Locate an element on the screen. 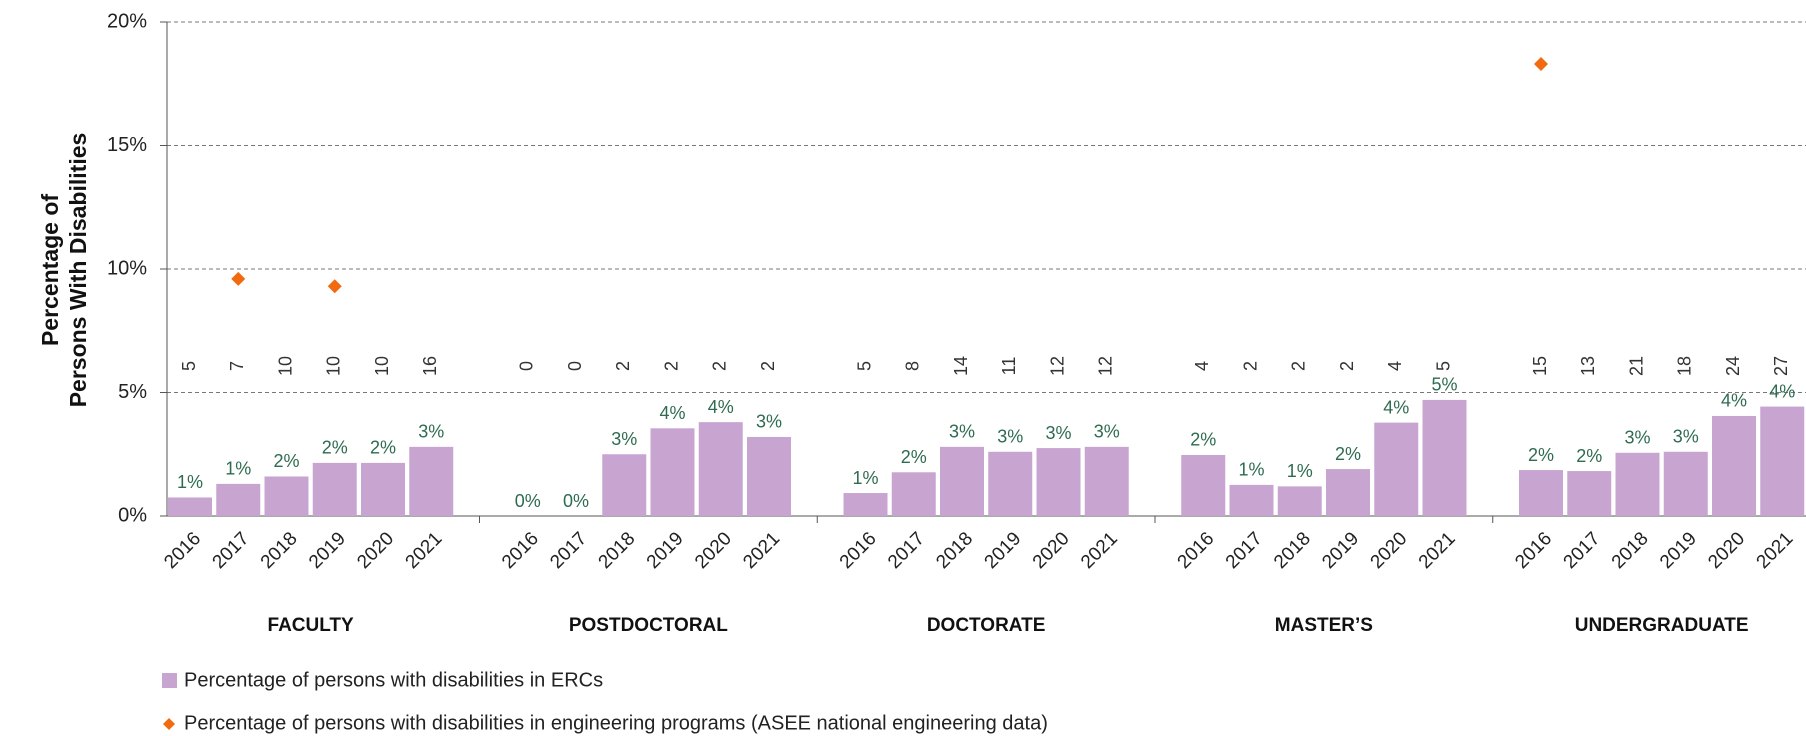  count-label: 8 is located at coordinates (913, 366).